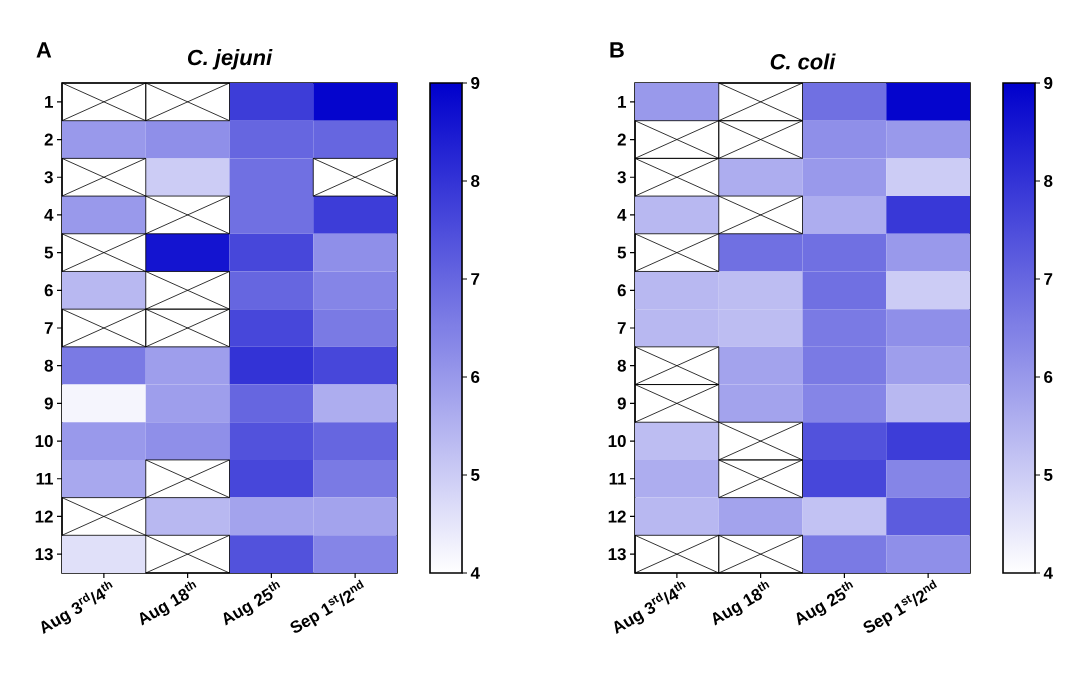 The width and height of the screenshot is (1068, 676). Describe the element at coordinates (803, 61) in the screenshot. I see `chart-title: C. coli` at that location.